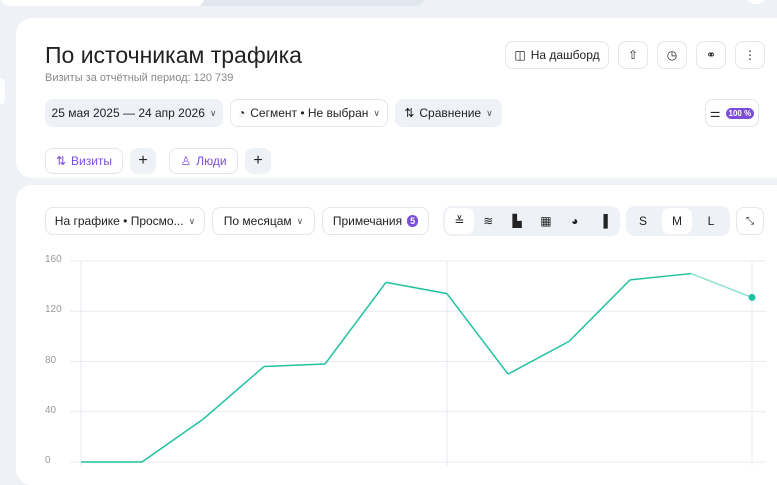  I want to click on data-point, so click(752, 297).